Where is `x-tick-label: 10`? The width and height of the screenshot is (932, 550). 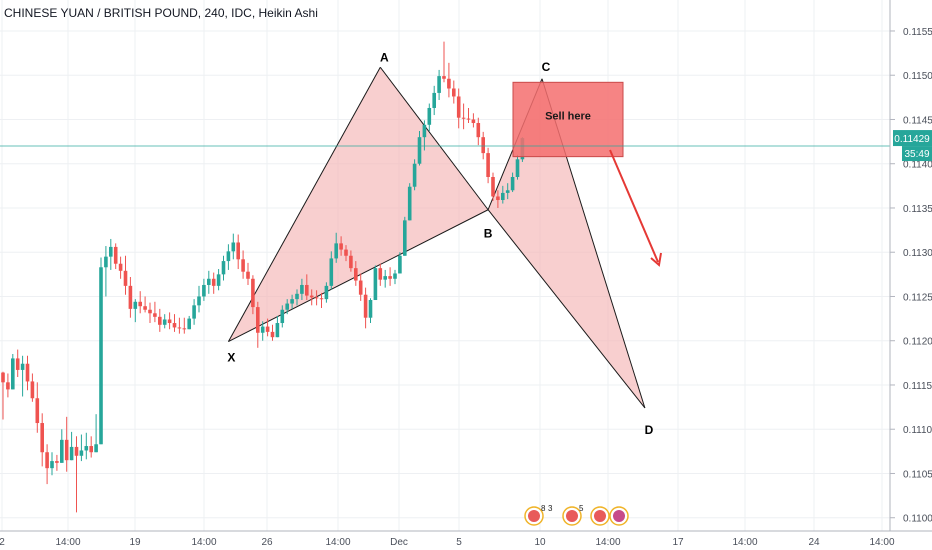 x-tick-label: 10 is located at coordinates (540, 542).